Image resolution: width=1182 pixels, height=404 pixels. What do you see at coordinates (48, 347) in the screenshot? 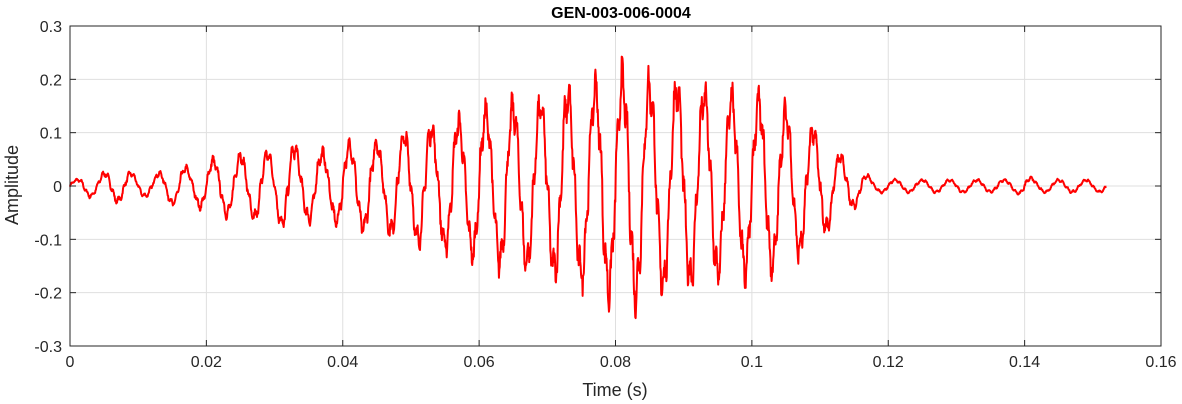
I see `y-tick-label: -0.3` at bounding box center [48, 347].